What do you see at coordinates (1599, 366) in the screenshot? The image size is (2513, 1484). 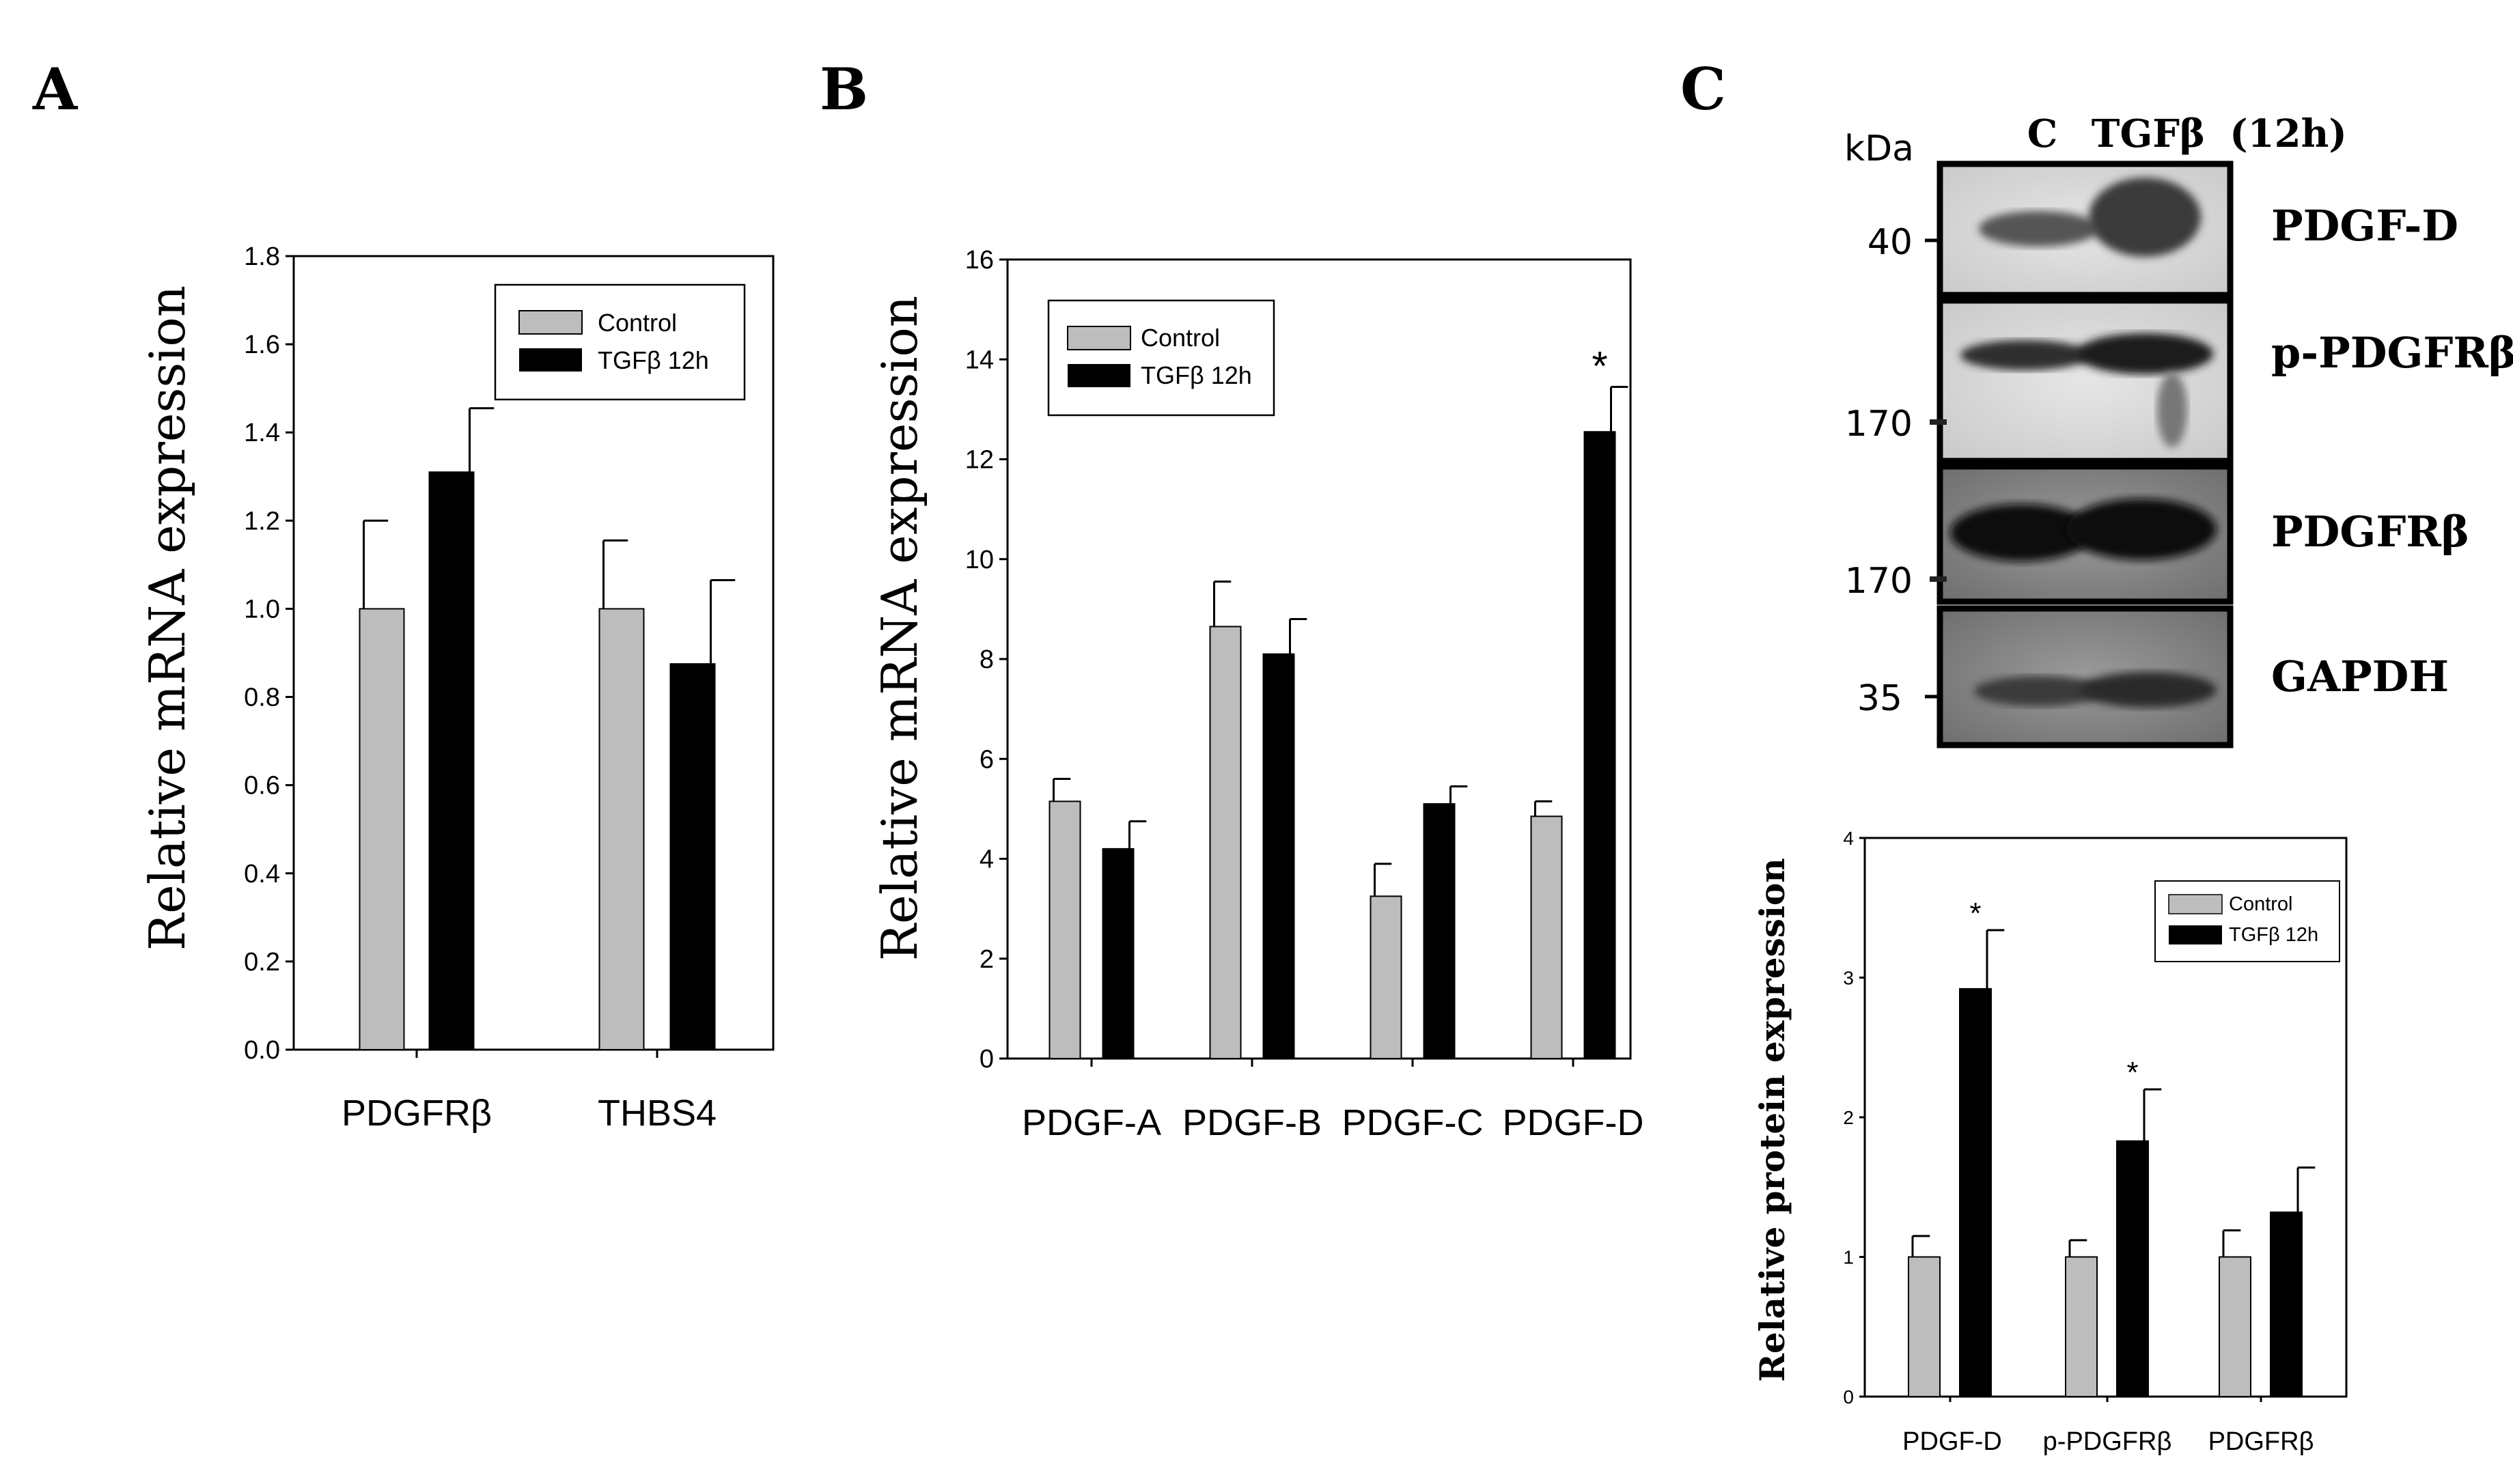 I see `chart-b-annotations: *` at bounding box center [1599, 366].